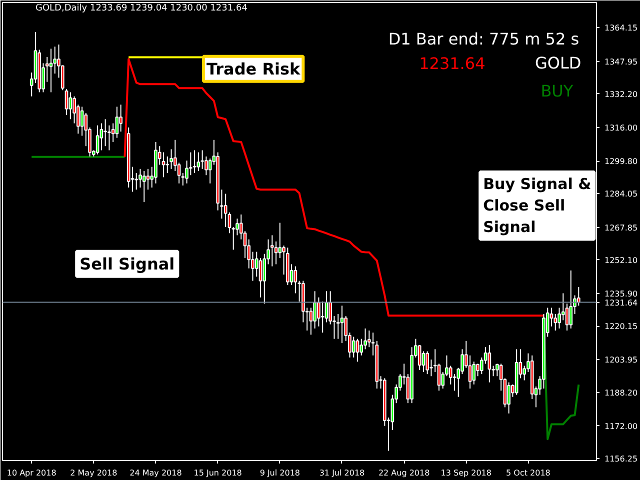 Image resolution: width=640 pixels, height=480 pixels. I want to click on x-tick-label: 22 Aug 2018, so click(404, 473).